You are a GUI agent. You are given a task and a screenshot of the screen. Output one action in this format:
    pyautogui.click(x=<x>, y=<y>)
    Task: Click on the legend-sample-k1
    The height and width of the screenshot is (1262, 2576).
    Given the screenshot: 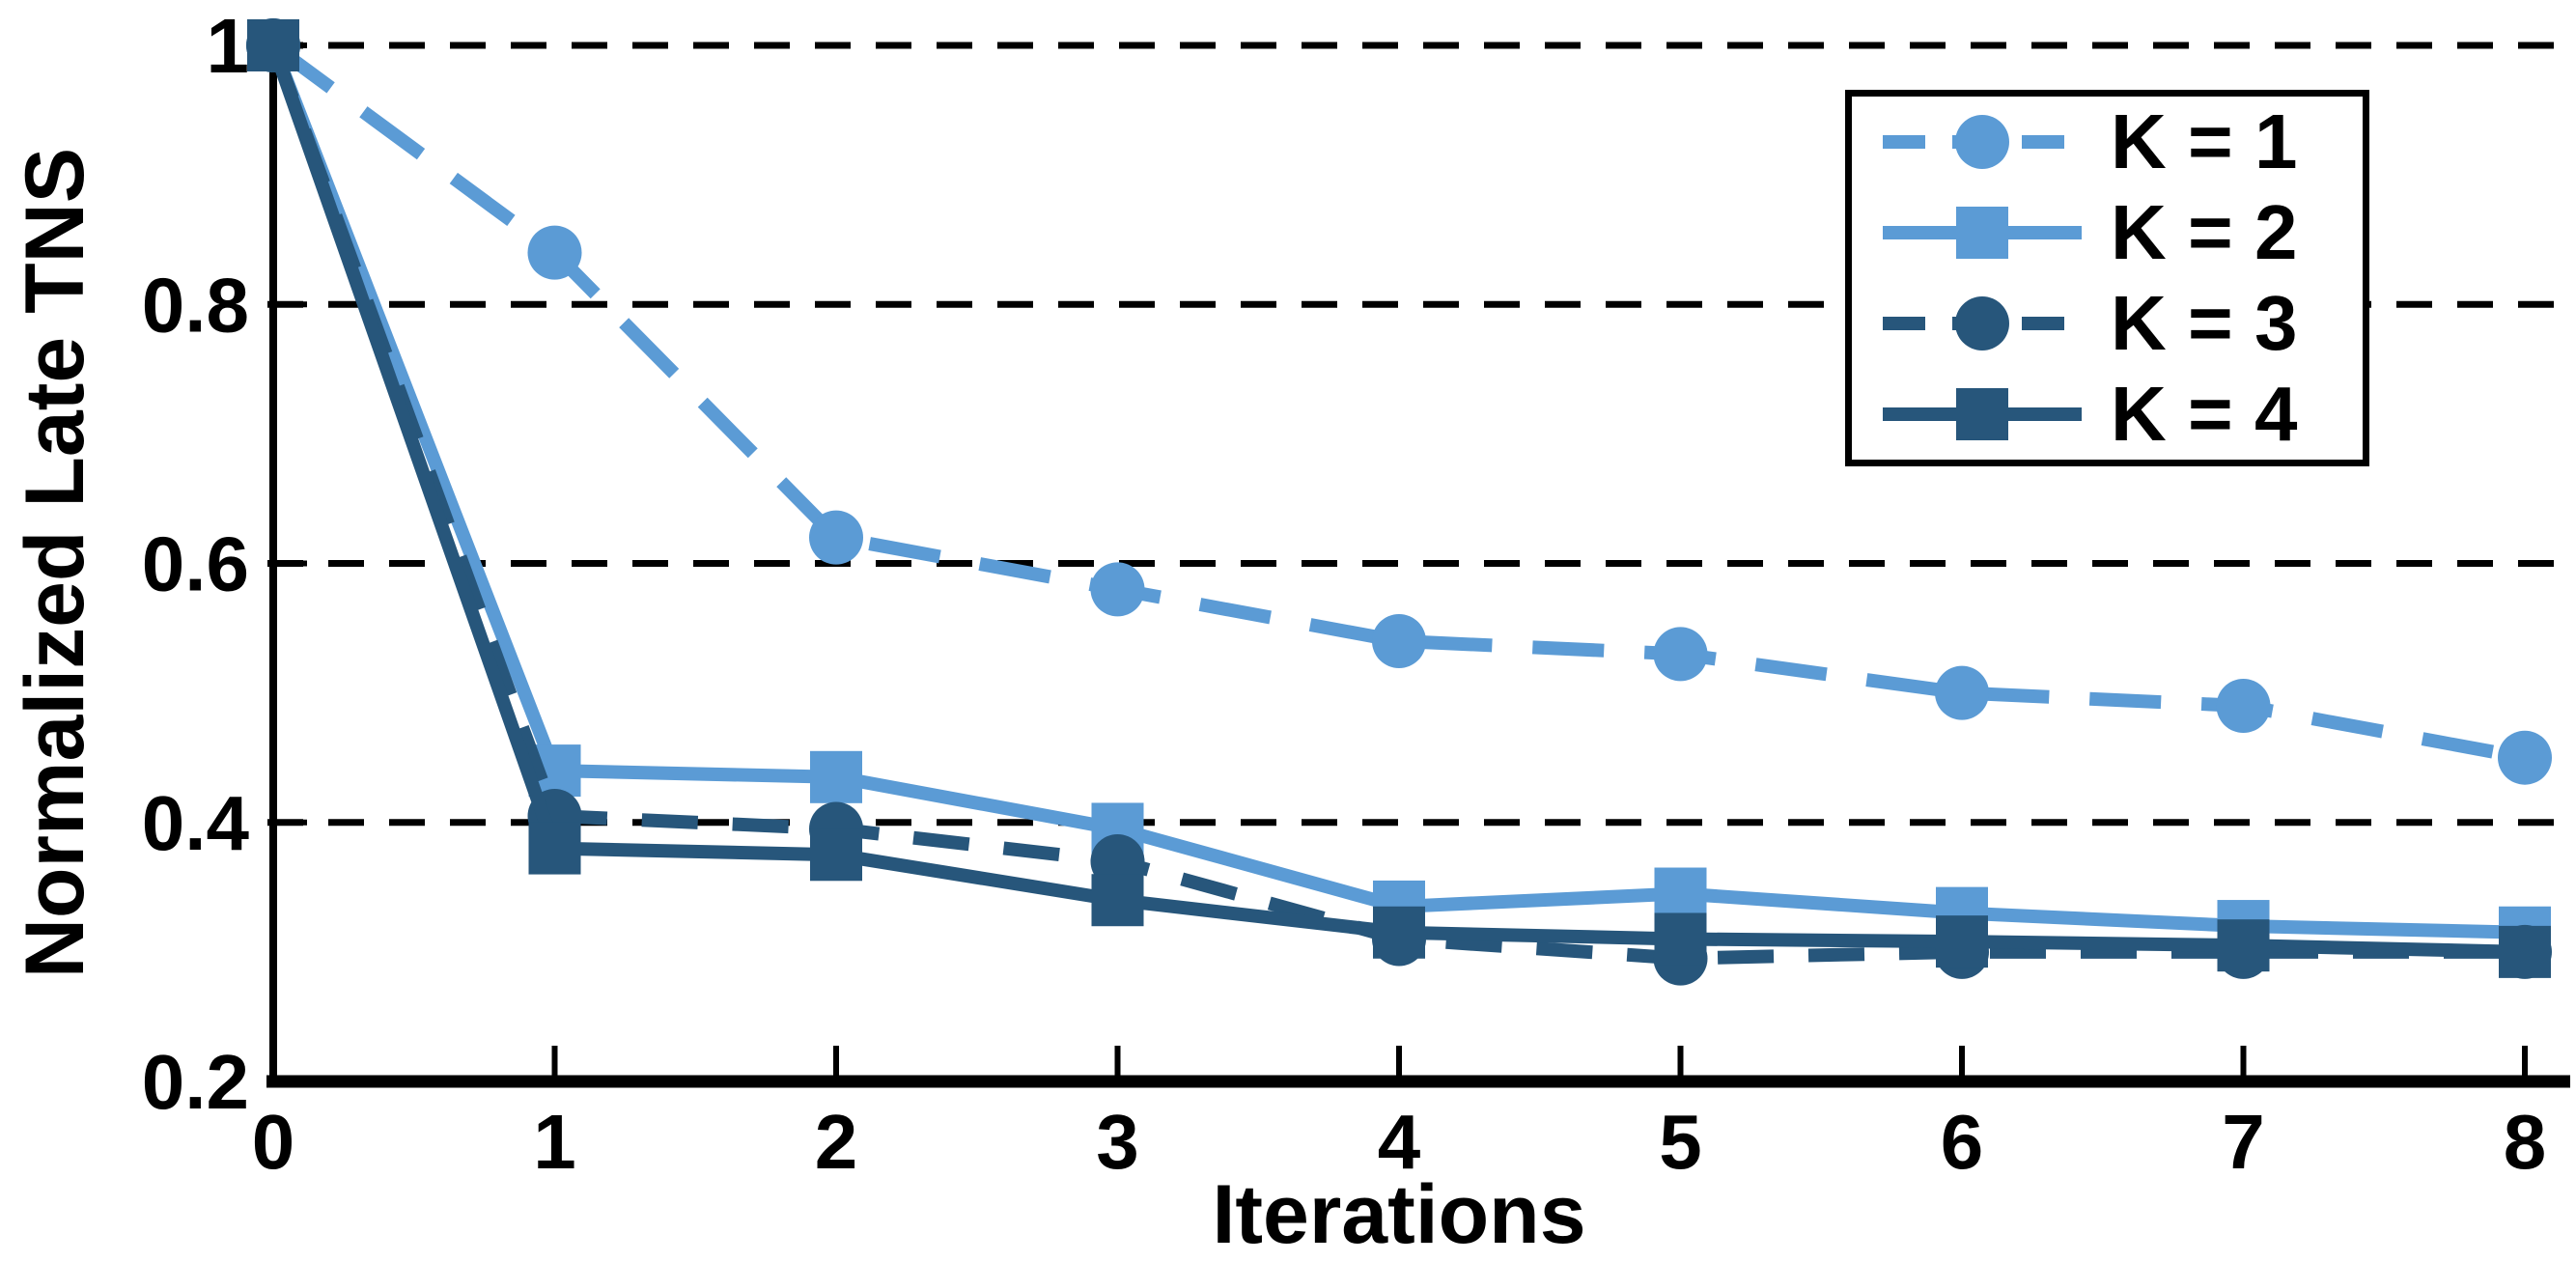 What is the action you would take?
    pyautogui.click(x=1983, y=142)
    